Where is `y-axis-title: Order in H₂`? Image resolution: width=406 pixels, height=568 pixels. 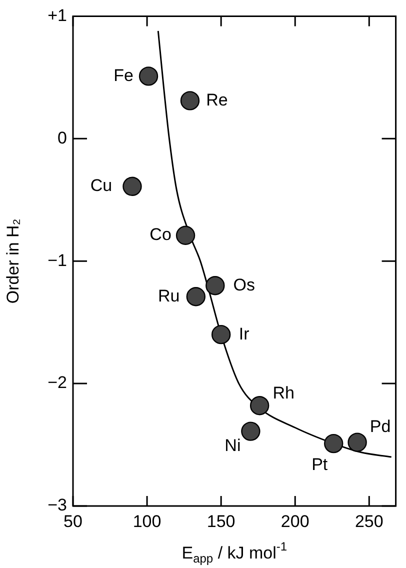 y-axis-title: Order in H₂ is located at coordinates (13, 261).